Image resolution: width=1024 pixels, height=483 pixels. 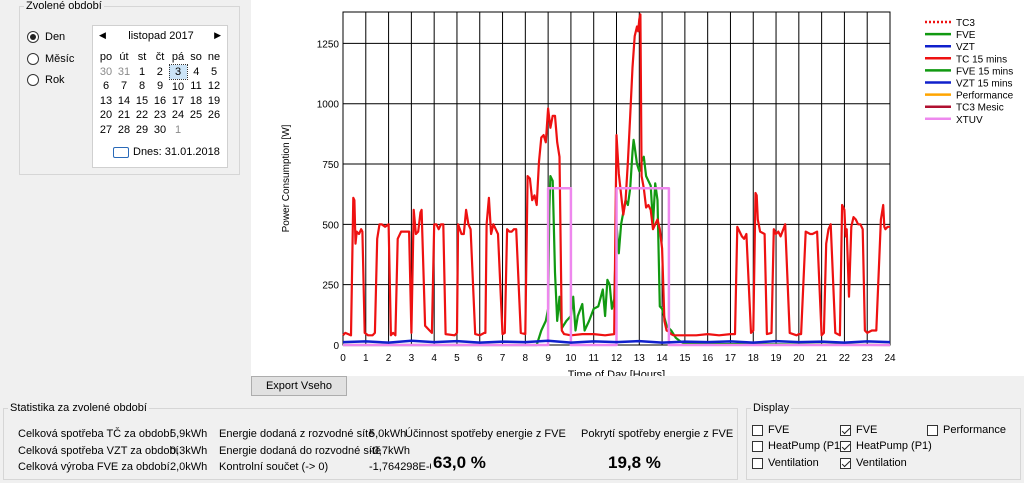 I want to click on calendar-day: 12, so click(x=214, y=86).